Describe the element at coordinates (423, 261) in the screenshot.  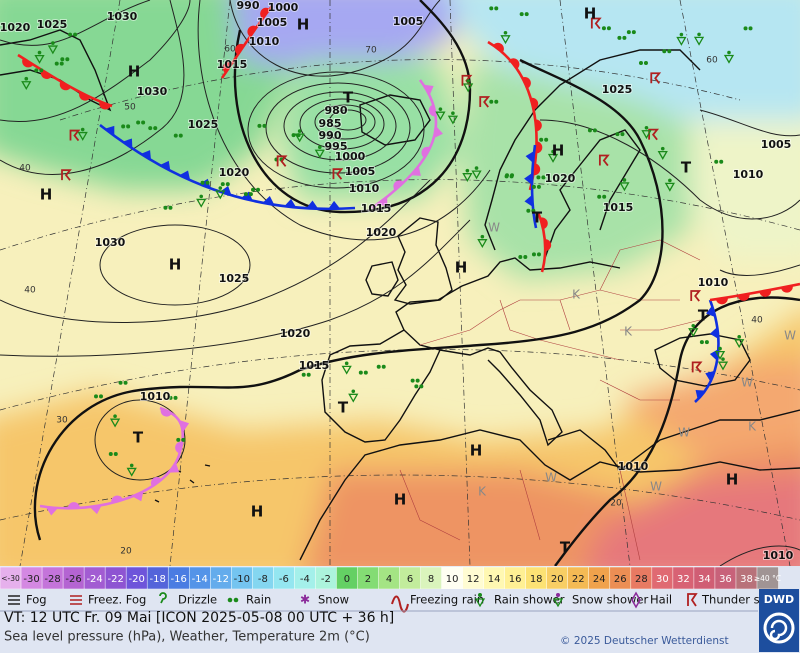
I see `coast-britain` at that location.